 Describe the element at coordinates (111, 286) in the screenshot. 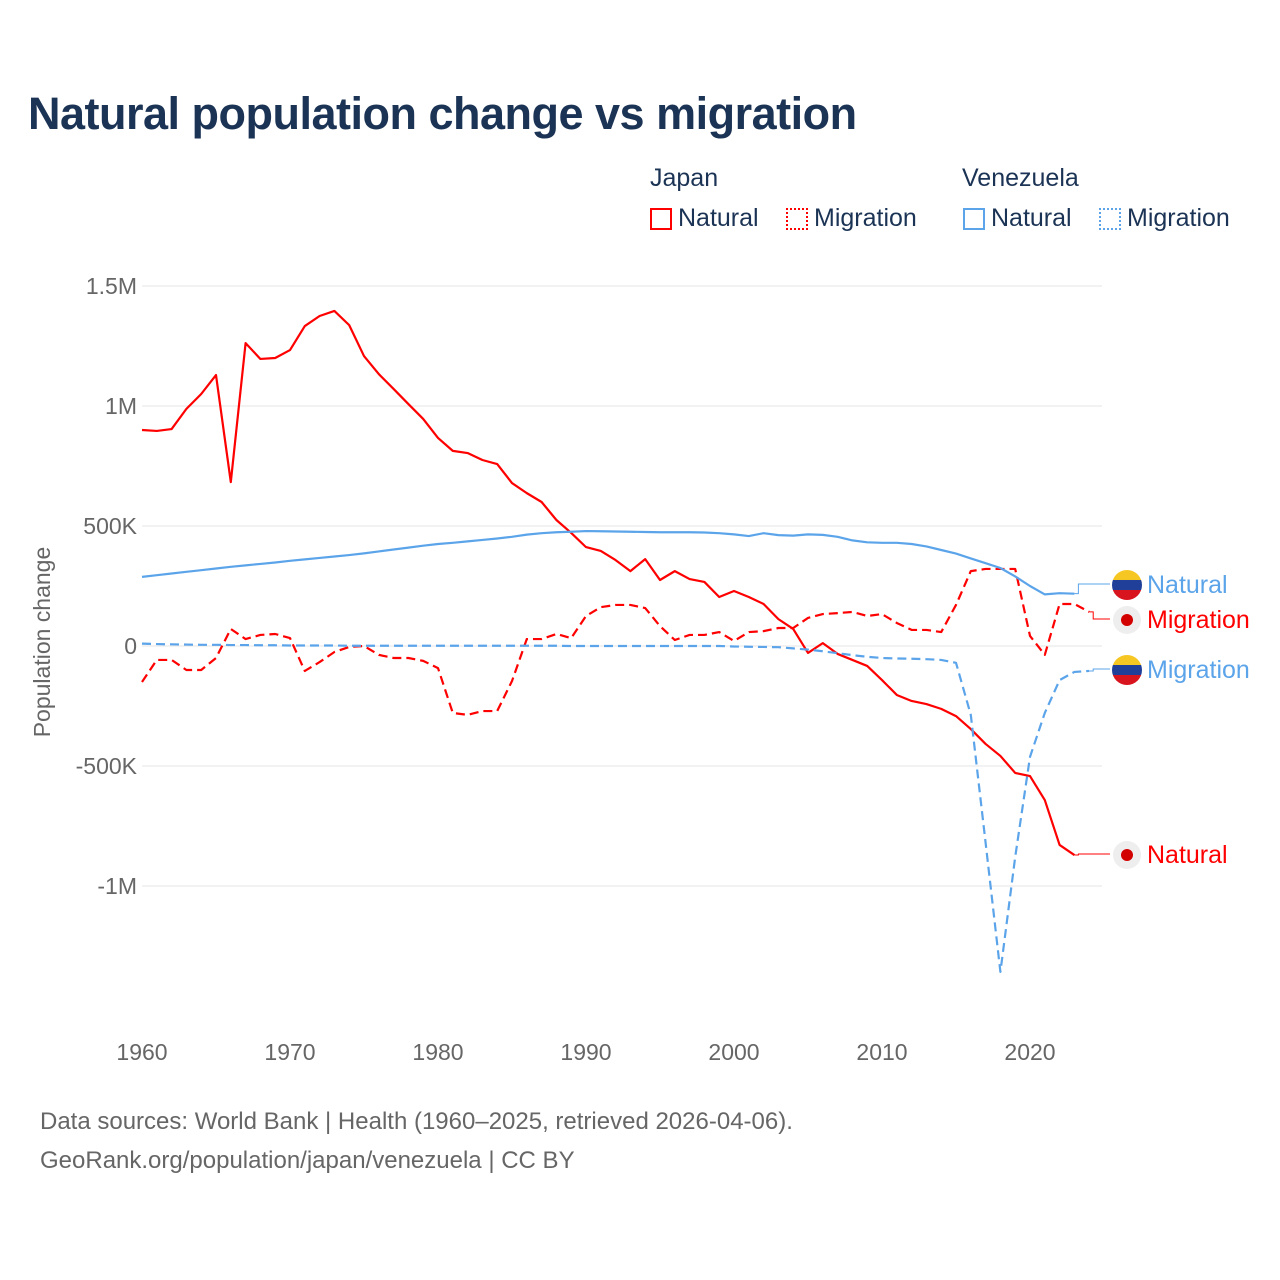

I see `y-tick-label: 1.5M` at that location.